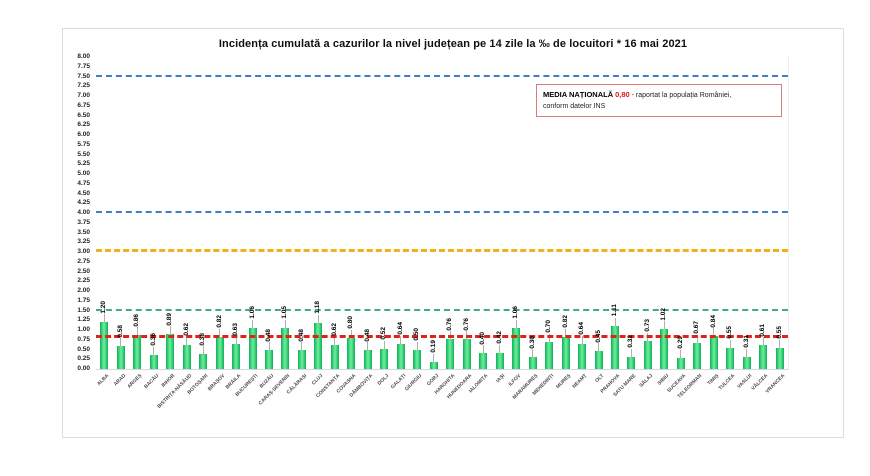 The height and width of the screenshot is (476, 870). I want to click on bar-value-label: 1.05, so click(285, 313).